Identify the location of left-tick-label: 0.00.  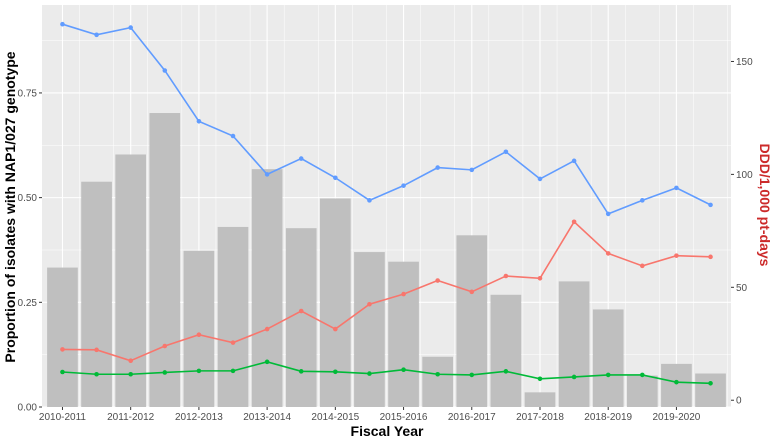
(28, 408).